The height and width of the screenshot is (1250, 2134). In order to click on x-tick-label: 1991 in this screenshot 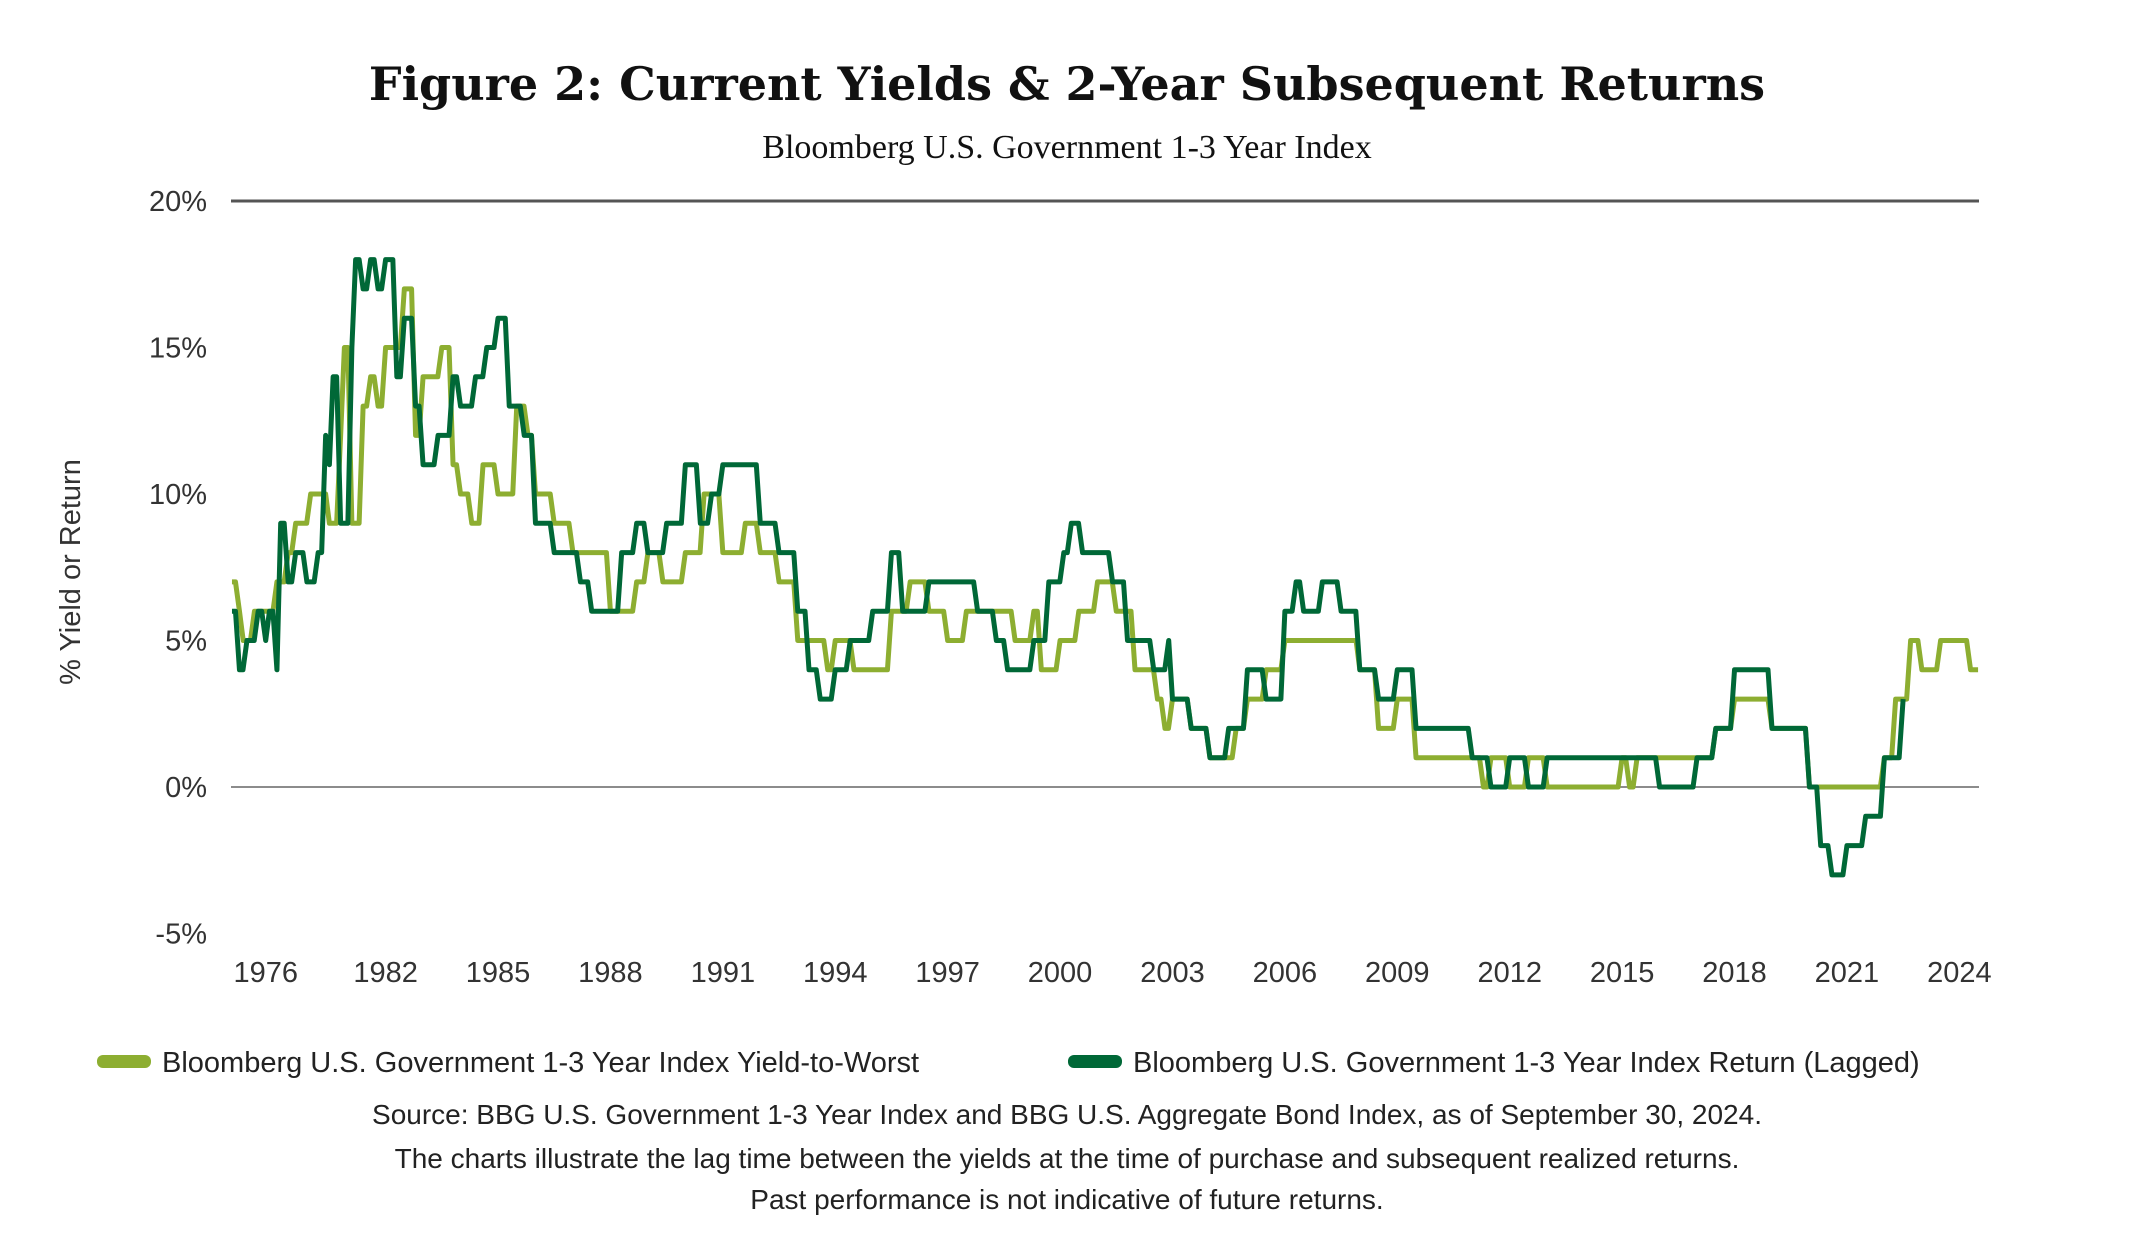, I will do `click(723, 973)`.